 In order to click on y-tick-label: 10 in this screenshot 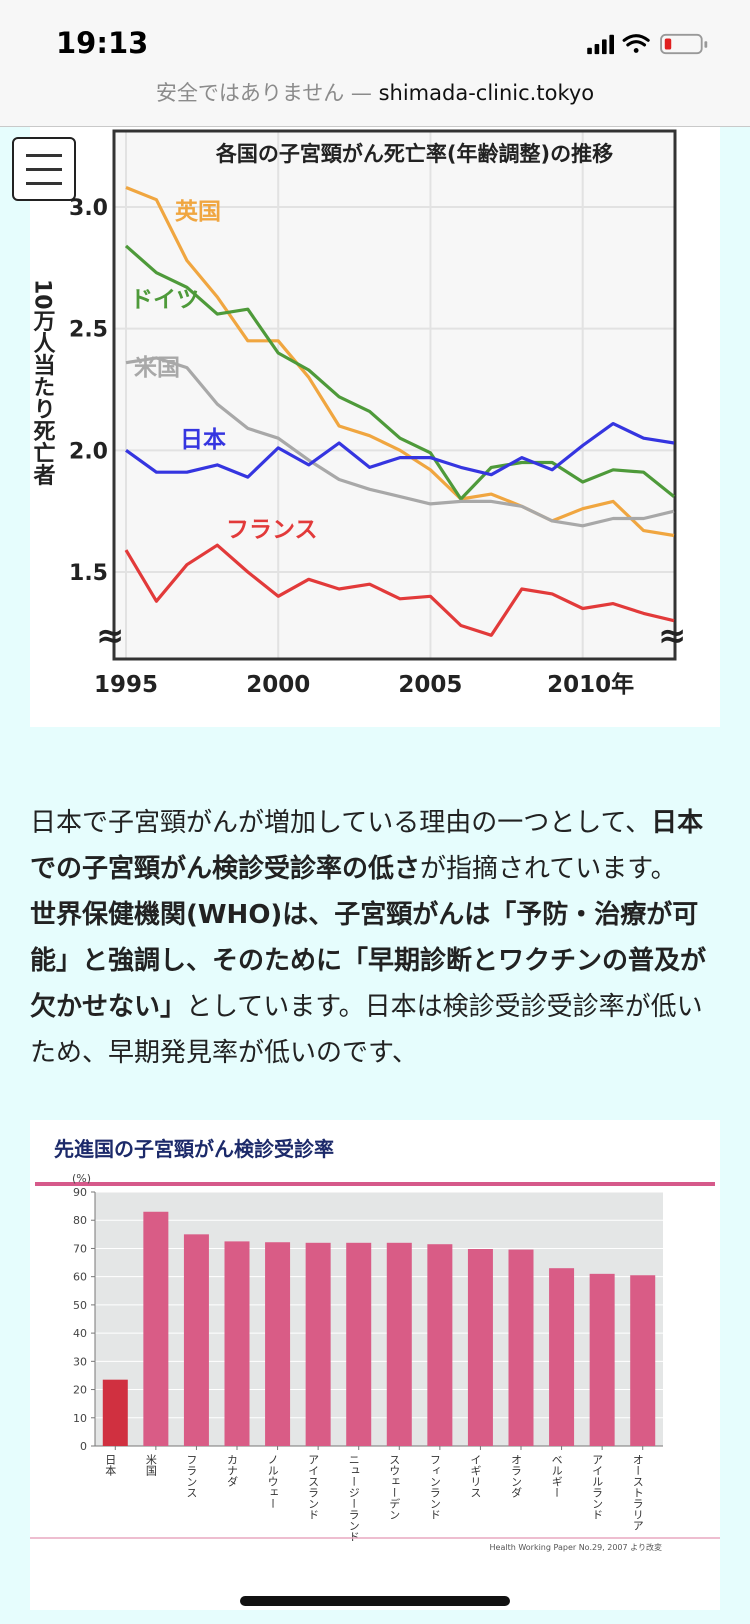, I will do `click(80, 1418)`.